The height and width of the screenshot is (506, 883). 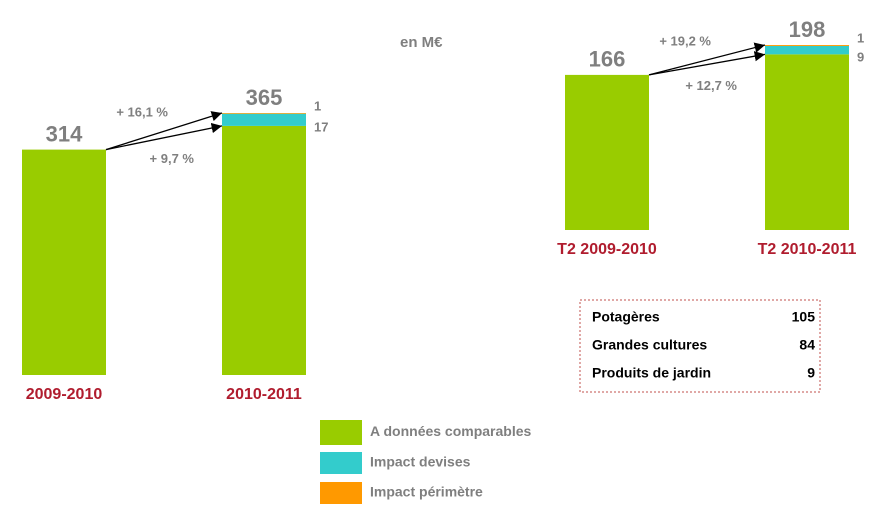 What do you see at coordinates (451, 431) in the screenshot?
I see `legend-label: A données comparables` at bounding box center [451, 431].